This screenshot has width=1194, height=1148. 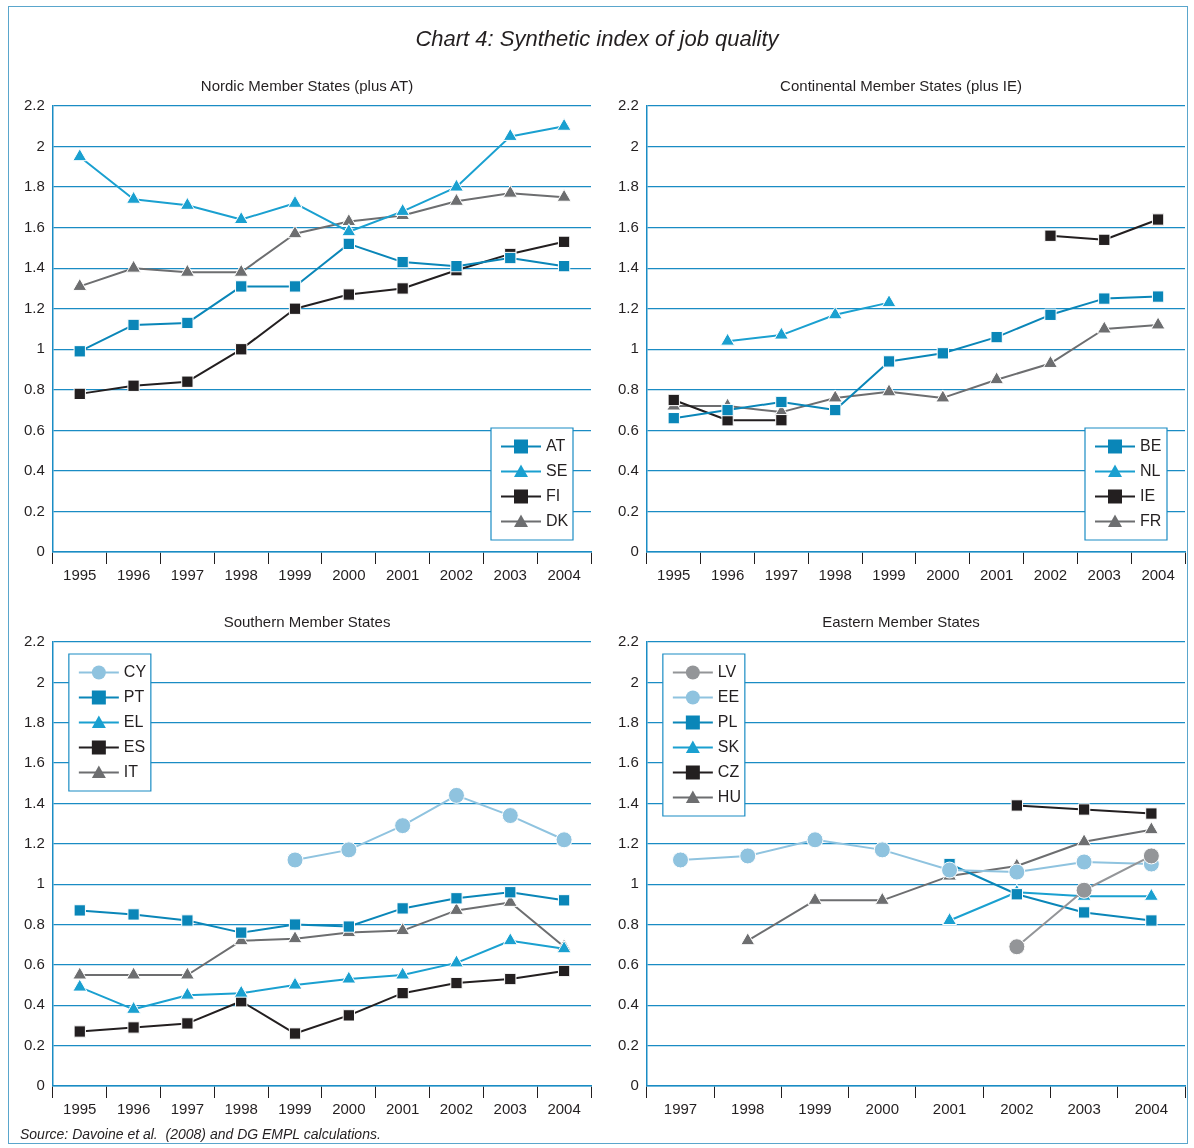 I want to click on legend-label: IE, so click(x=1148, y=495).